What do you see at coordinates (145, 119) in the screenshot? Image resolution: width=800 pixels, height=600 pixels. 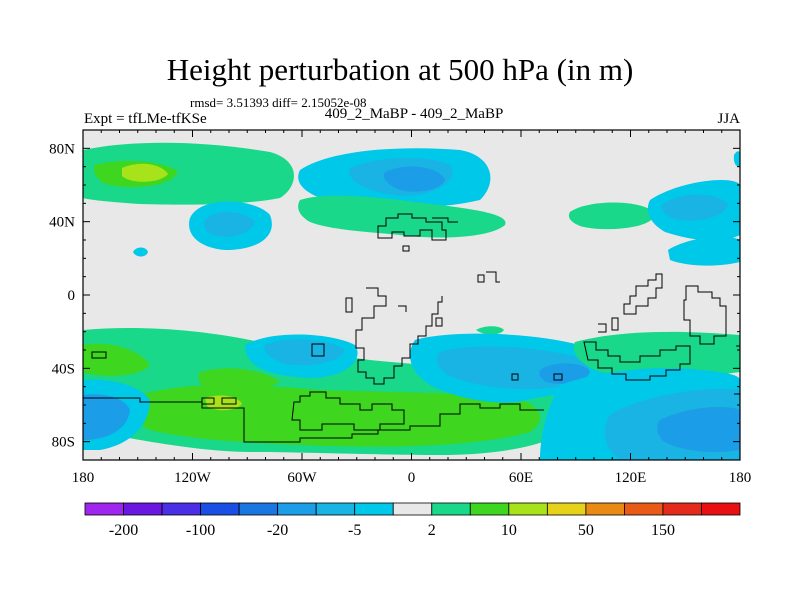 I see `experiment-label: Expt = tfLMe-tfKSe` at bounding box center [145, 119].